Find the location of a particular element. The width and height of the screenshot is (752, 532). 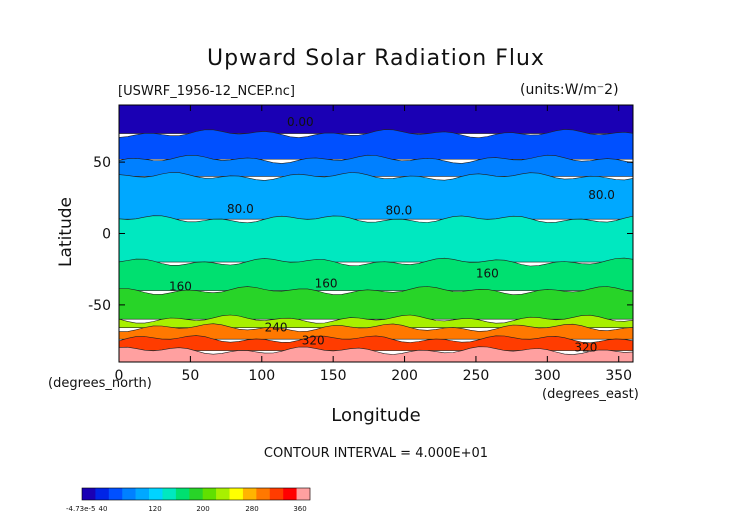

x-tick-label: 200 is located at coordinates (404, 376).